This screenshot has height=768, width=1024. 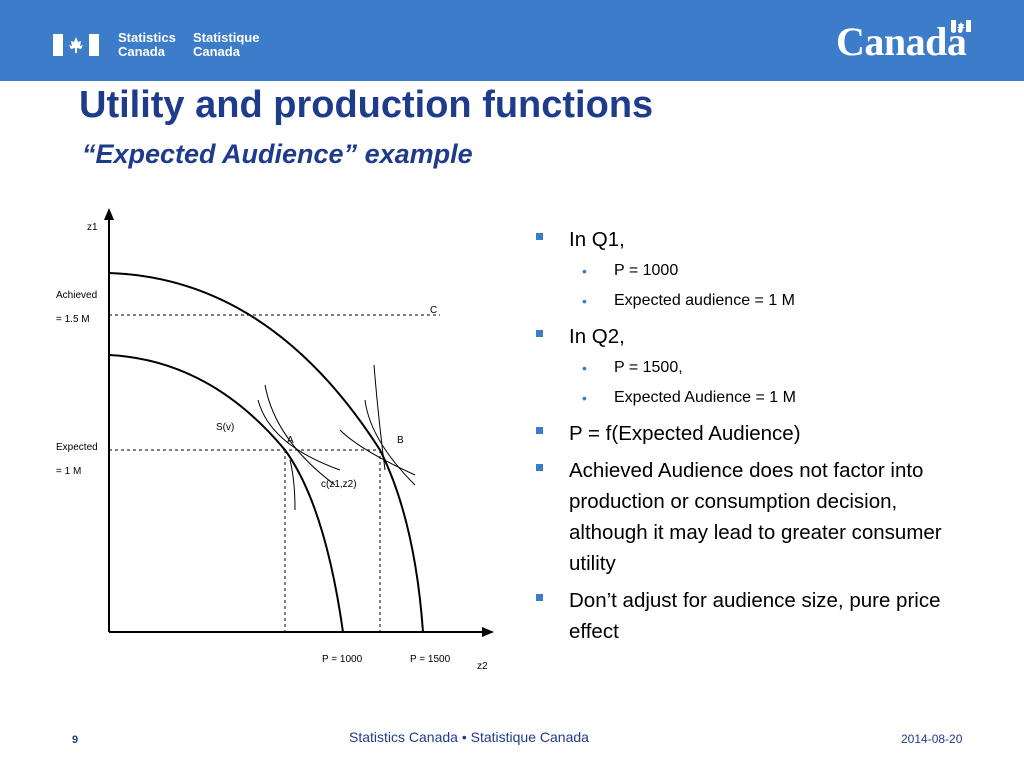 I want to click on org-name-fr-line2: Canada, so click(x=216, y=51).